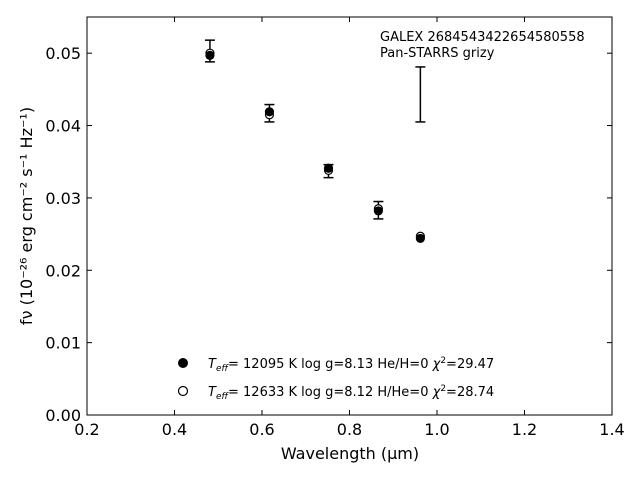 The height and width of the screenshot is (480, 640). Describe the element at coordinates (437, 53) in the screenshot. I see `annotation-survey: Pan-STARRS grizy` at that location.